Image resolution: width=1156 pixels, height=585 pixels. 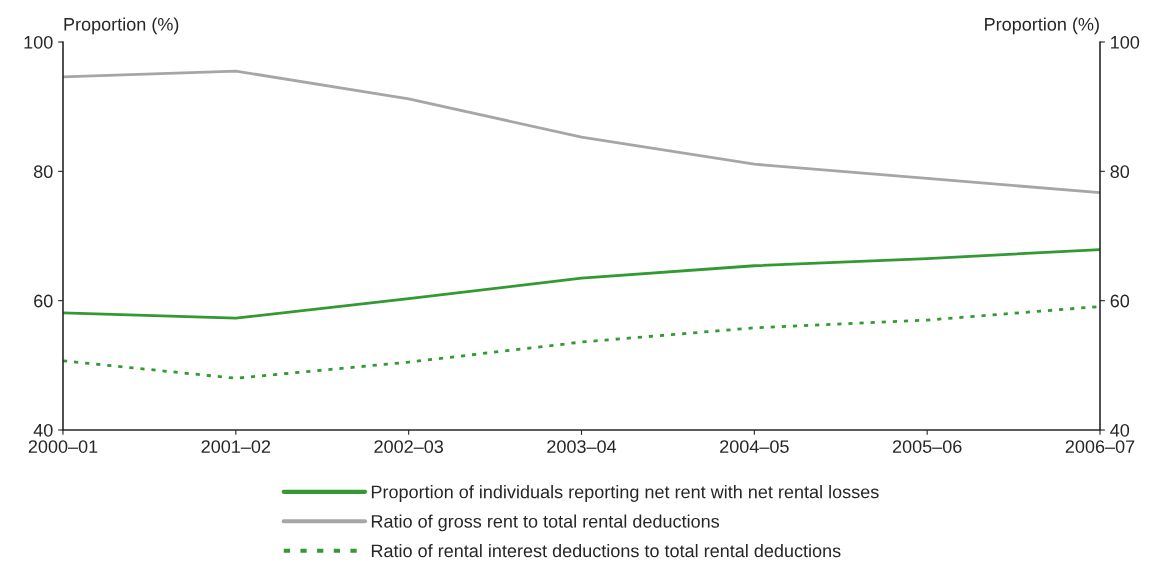 I want to click on y-tick-label: 60, so click(x=43, y=301).